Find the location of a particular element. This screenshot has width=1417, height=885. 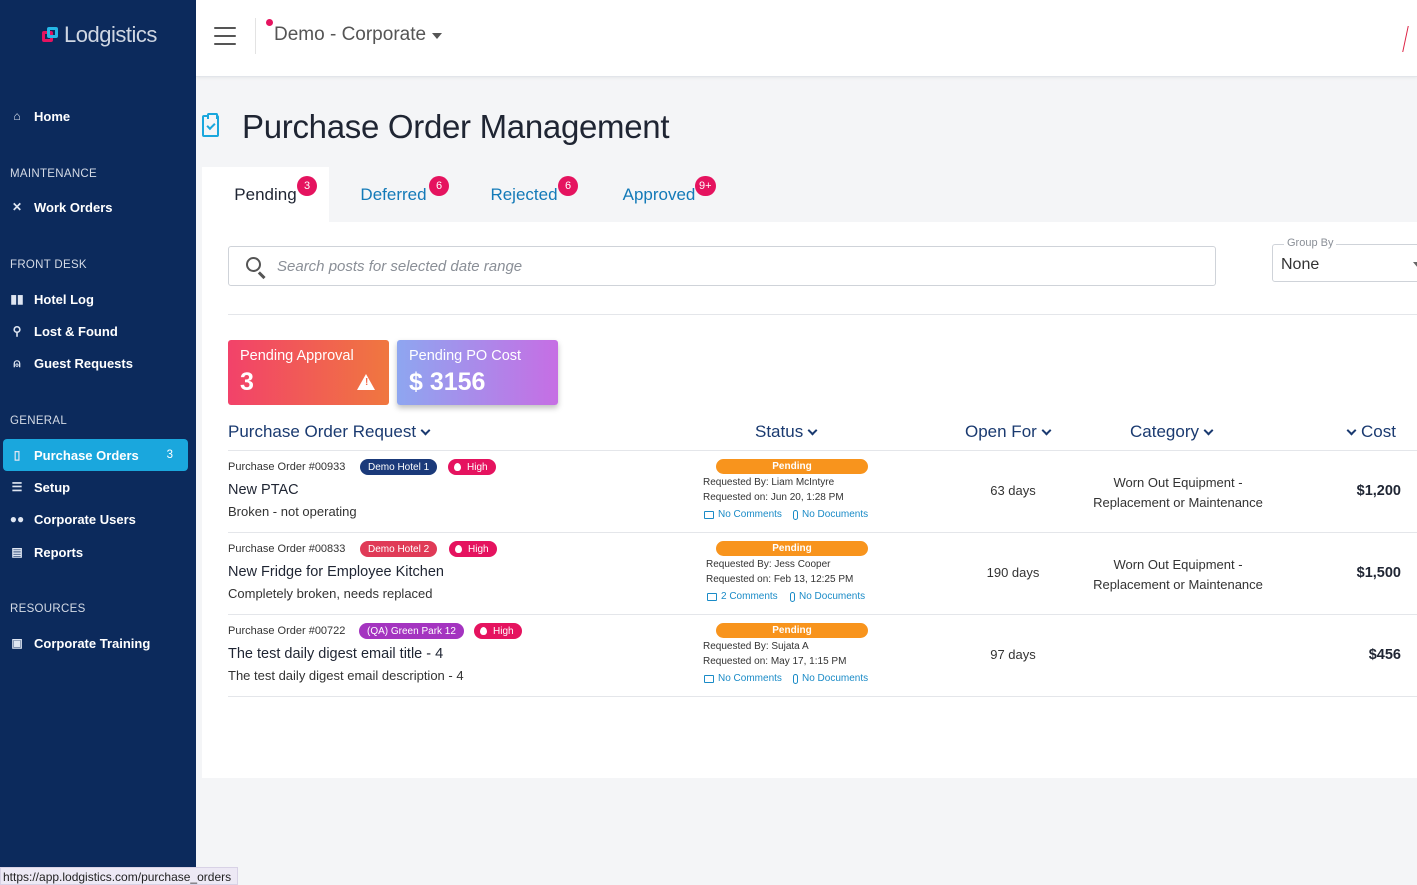

column-label: Category is located at coordinates (1164, 431).